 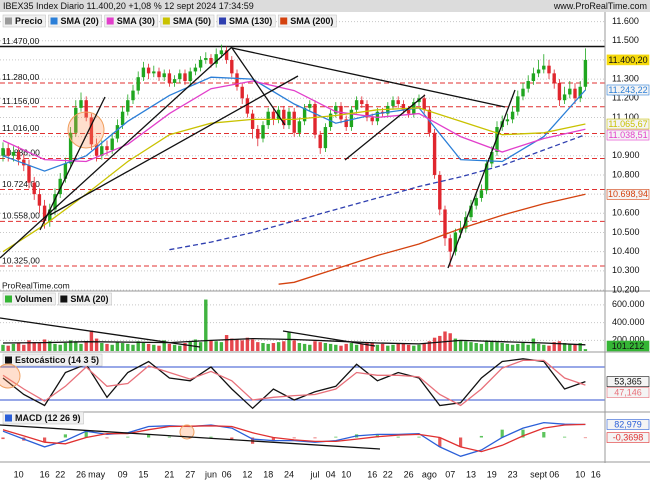 What do you see at coordinates (187, 432) in the screenshot?
I see `highlight-circle` at bounding box center [187, 432].